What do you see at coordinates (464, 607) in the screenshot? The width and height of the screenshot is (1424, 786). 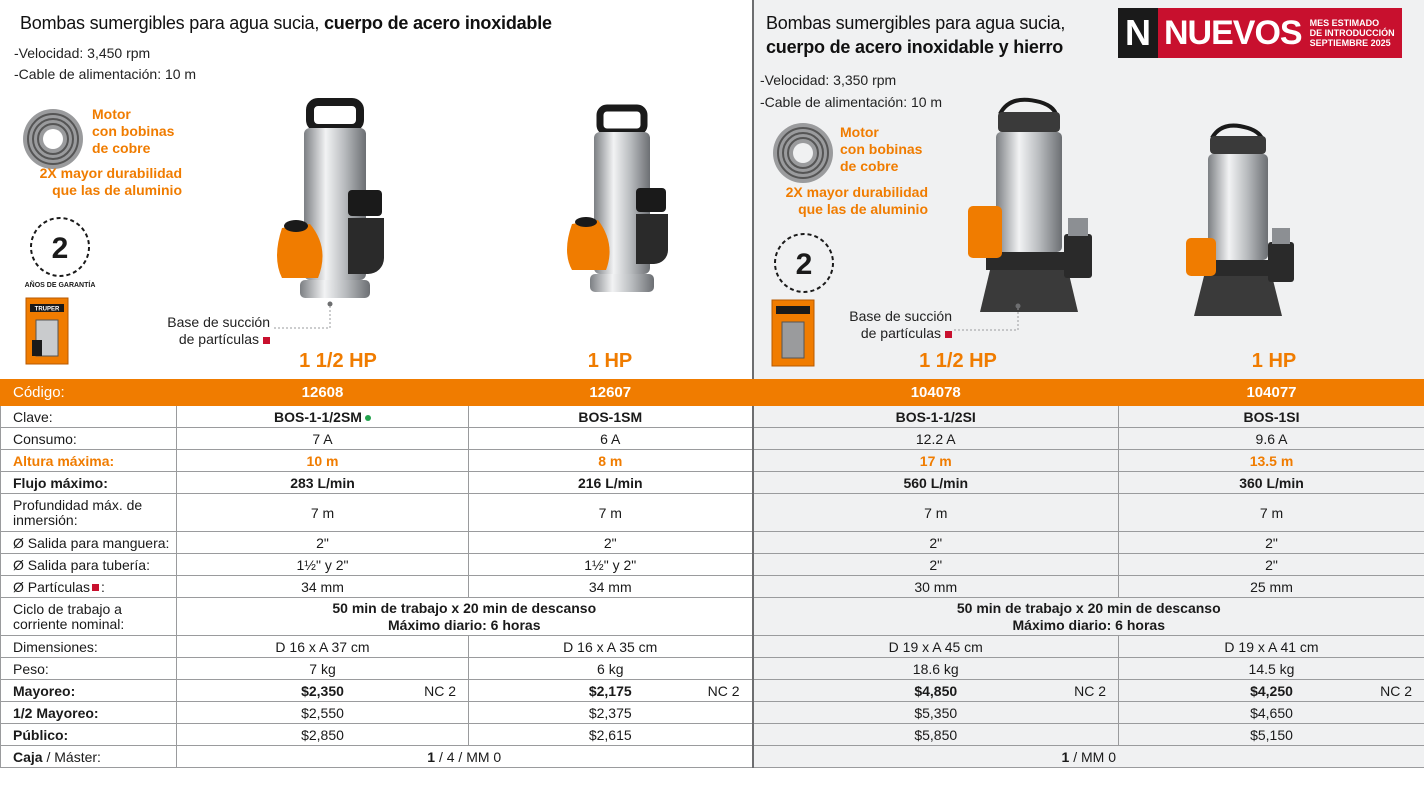 I see `ciclo-line: 50 min de trabajo x 20 min de descanso` at bounding box center [464, 607].